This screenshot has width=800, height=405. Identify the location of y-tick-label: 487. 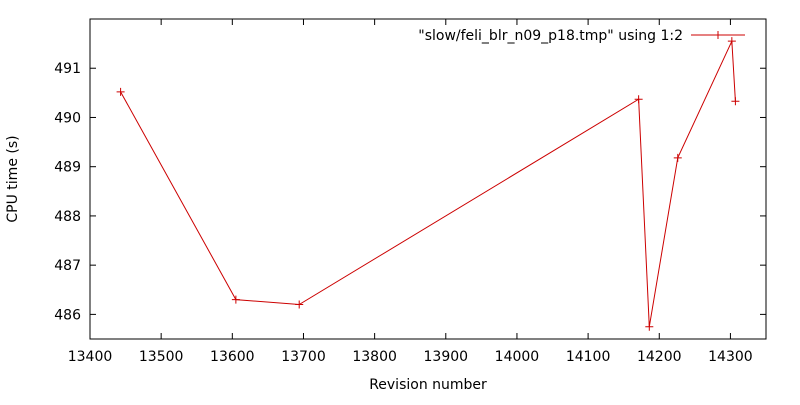
(67, 266).